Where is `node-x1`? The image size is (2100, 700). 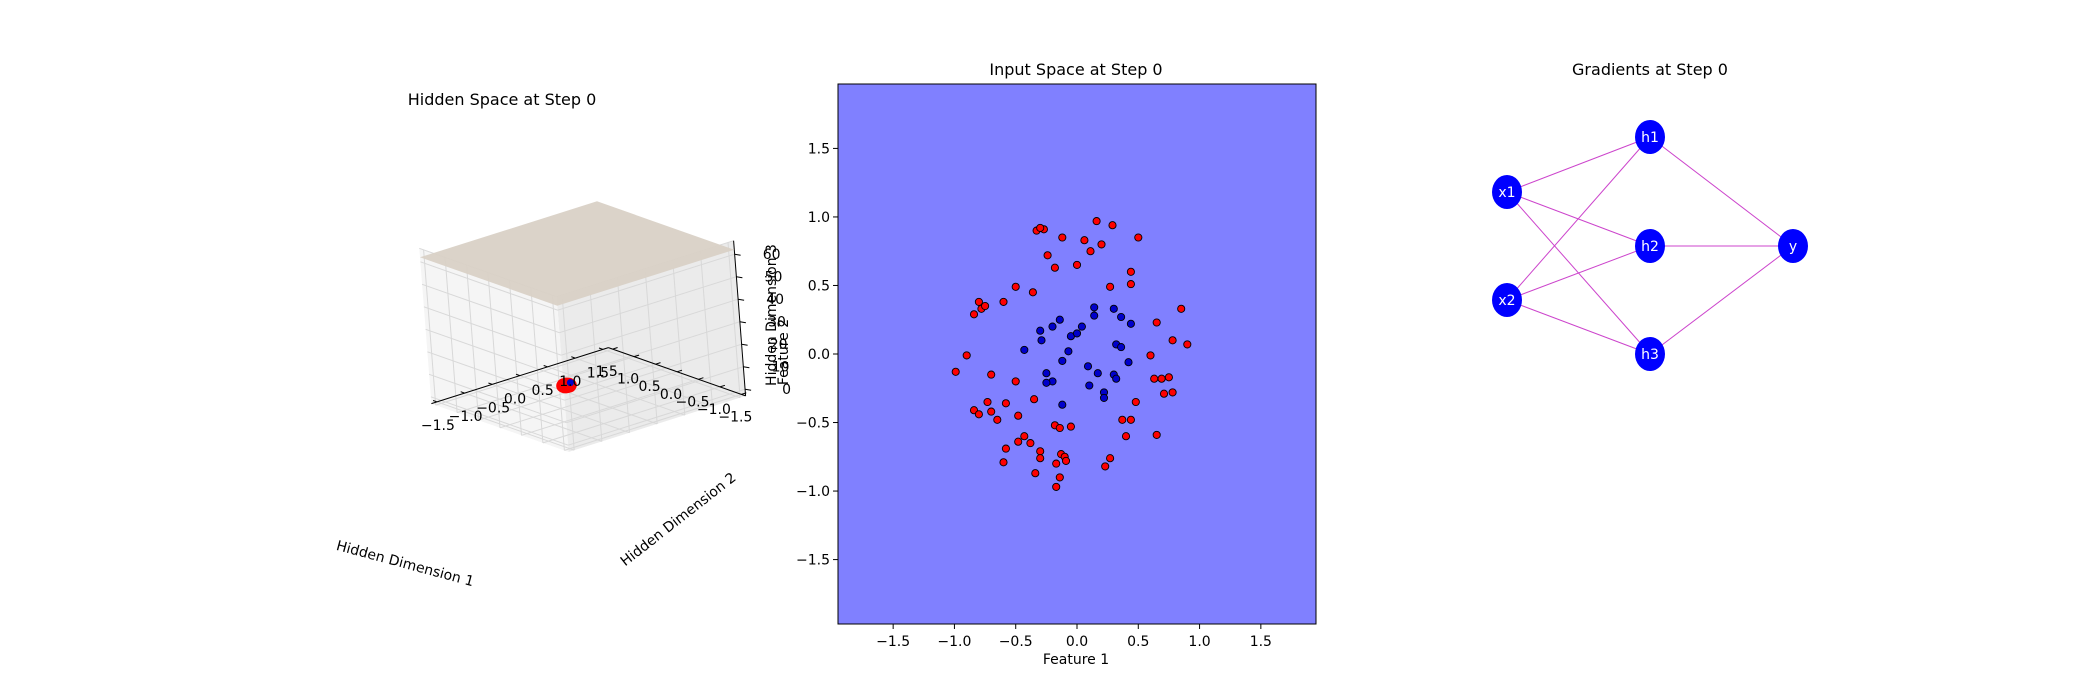
node-x1 is located at coordinates (1507, 192).